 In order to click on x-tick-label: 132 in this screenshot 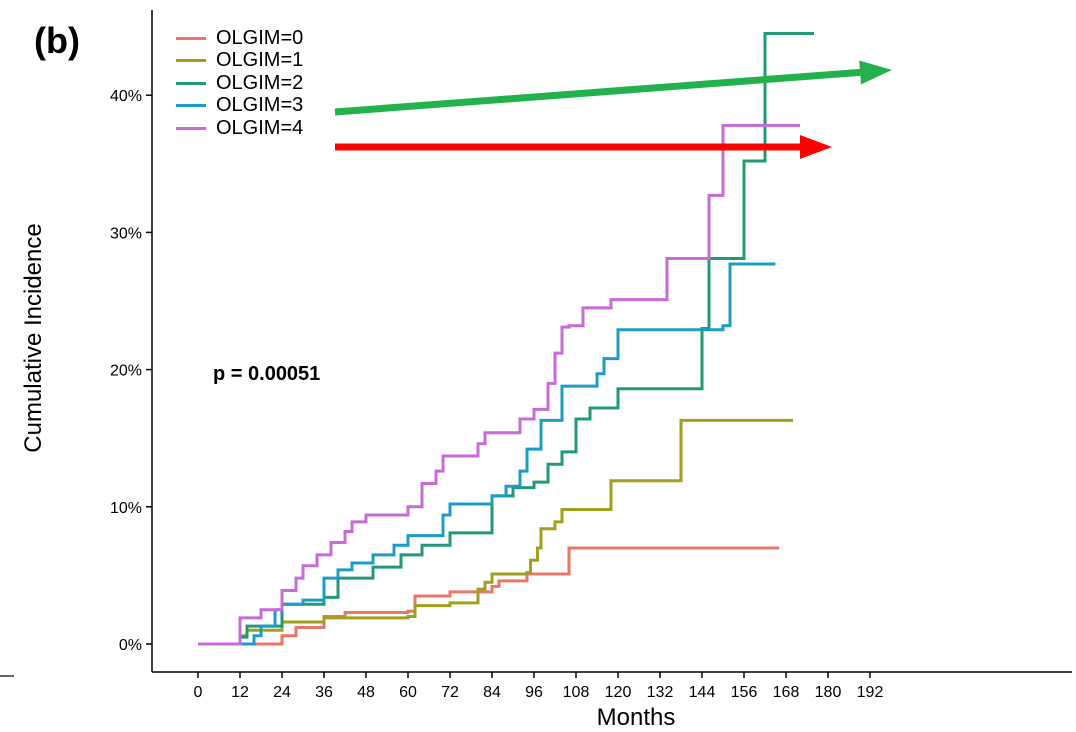, I will do `click(660, 692)`.